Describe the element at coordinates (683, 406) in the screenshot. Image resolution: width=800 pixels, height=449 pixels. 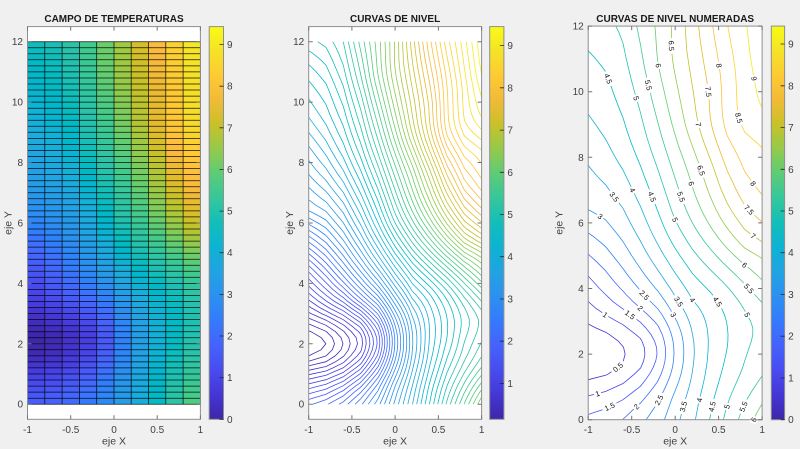
I see `svg-text: 3.5` at that location.